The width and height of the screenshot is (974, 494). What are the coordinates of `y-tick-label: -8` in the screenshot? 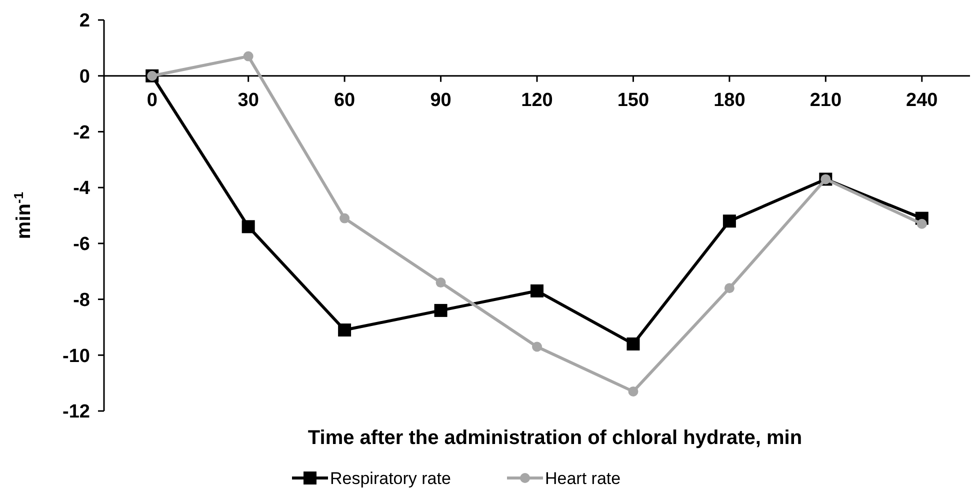 It's located at (81, 300).